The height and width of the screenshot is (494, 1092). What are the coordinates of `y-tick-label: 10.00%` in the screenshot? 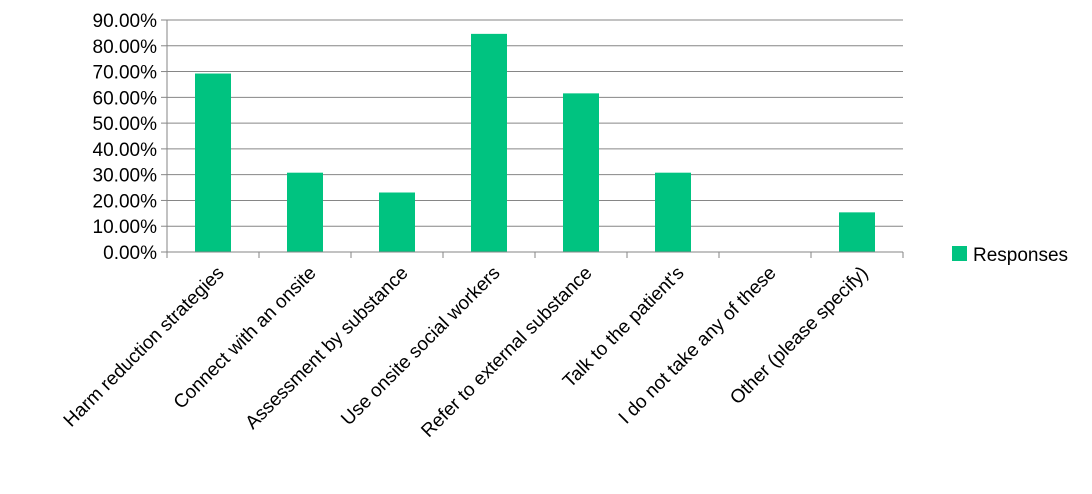 It's located at (125, 227).